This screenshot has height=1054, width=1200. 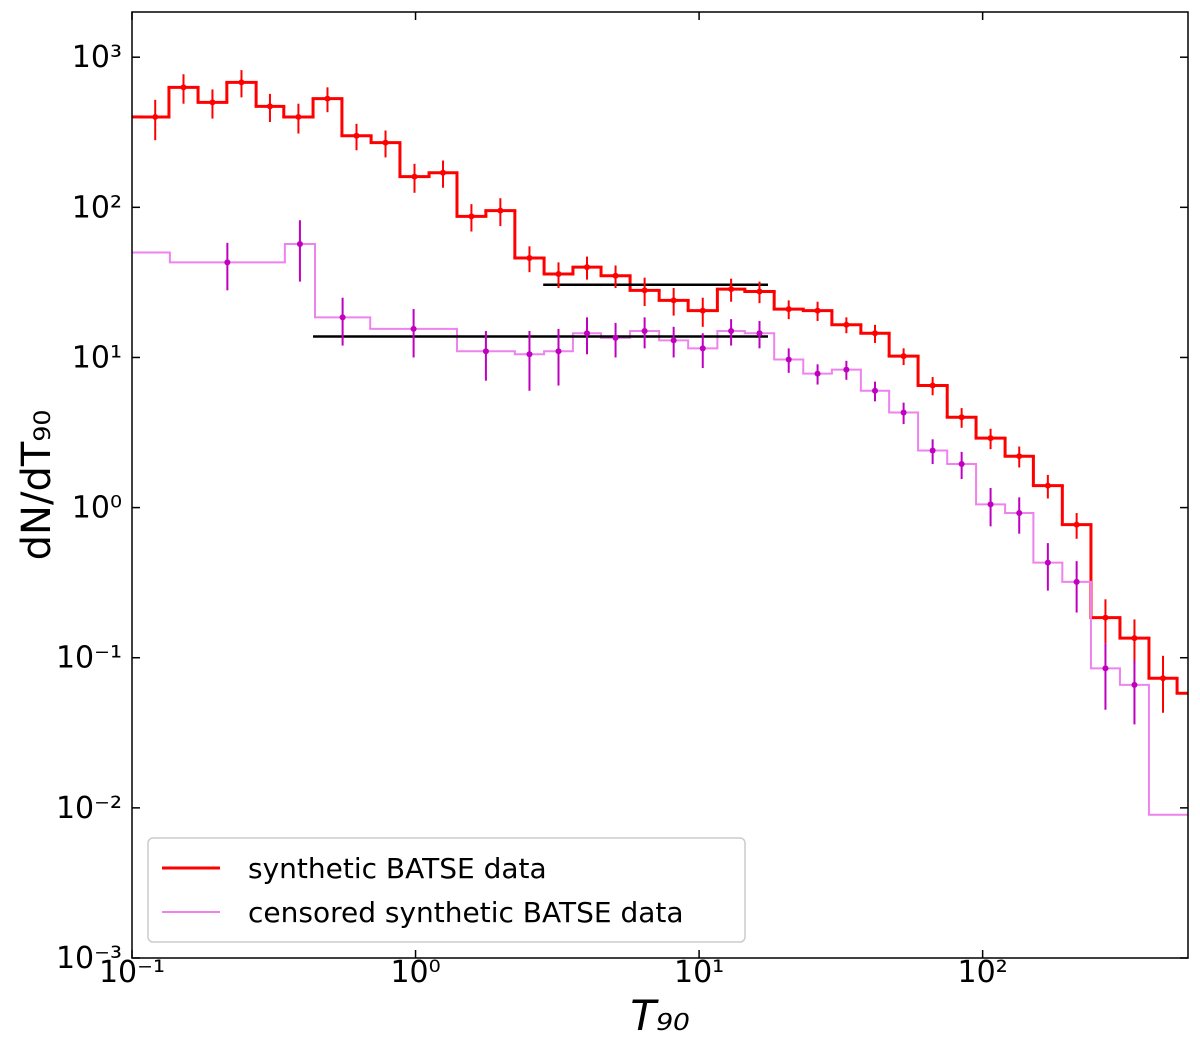 What do you see at coordinates (132, 972) in the screenshot?
I see `x-tick-label: 10⁻¹` at bounding box center [132, 972].